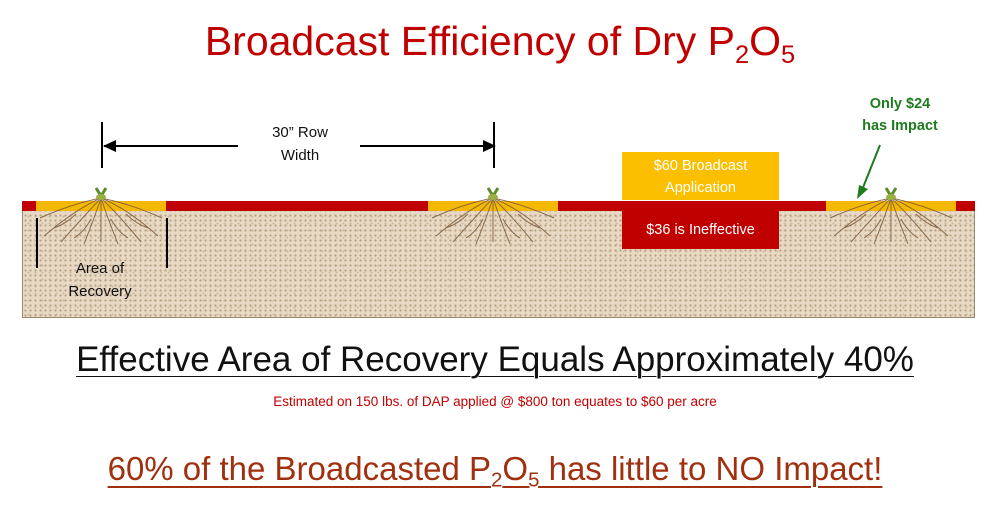  I want to click on page-title: Broadcast Efficiency of Dry P2O5, so click(500, 44).